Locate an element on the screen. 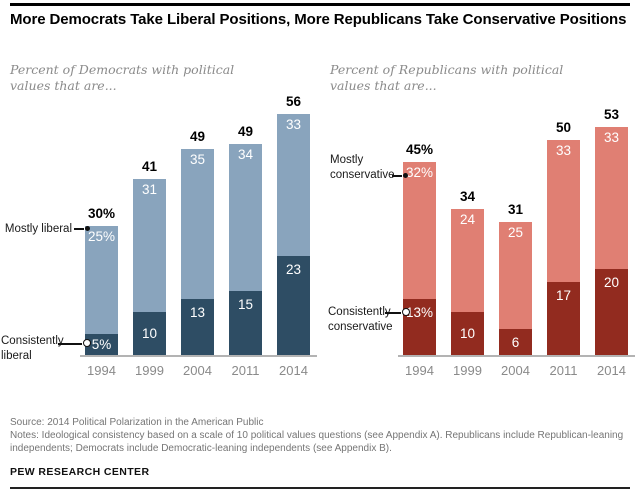 This screenshot has width=640, height=495. segment-value-label: 5% is located at coordinates (101, 344).